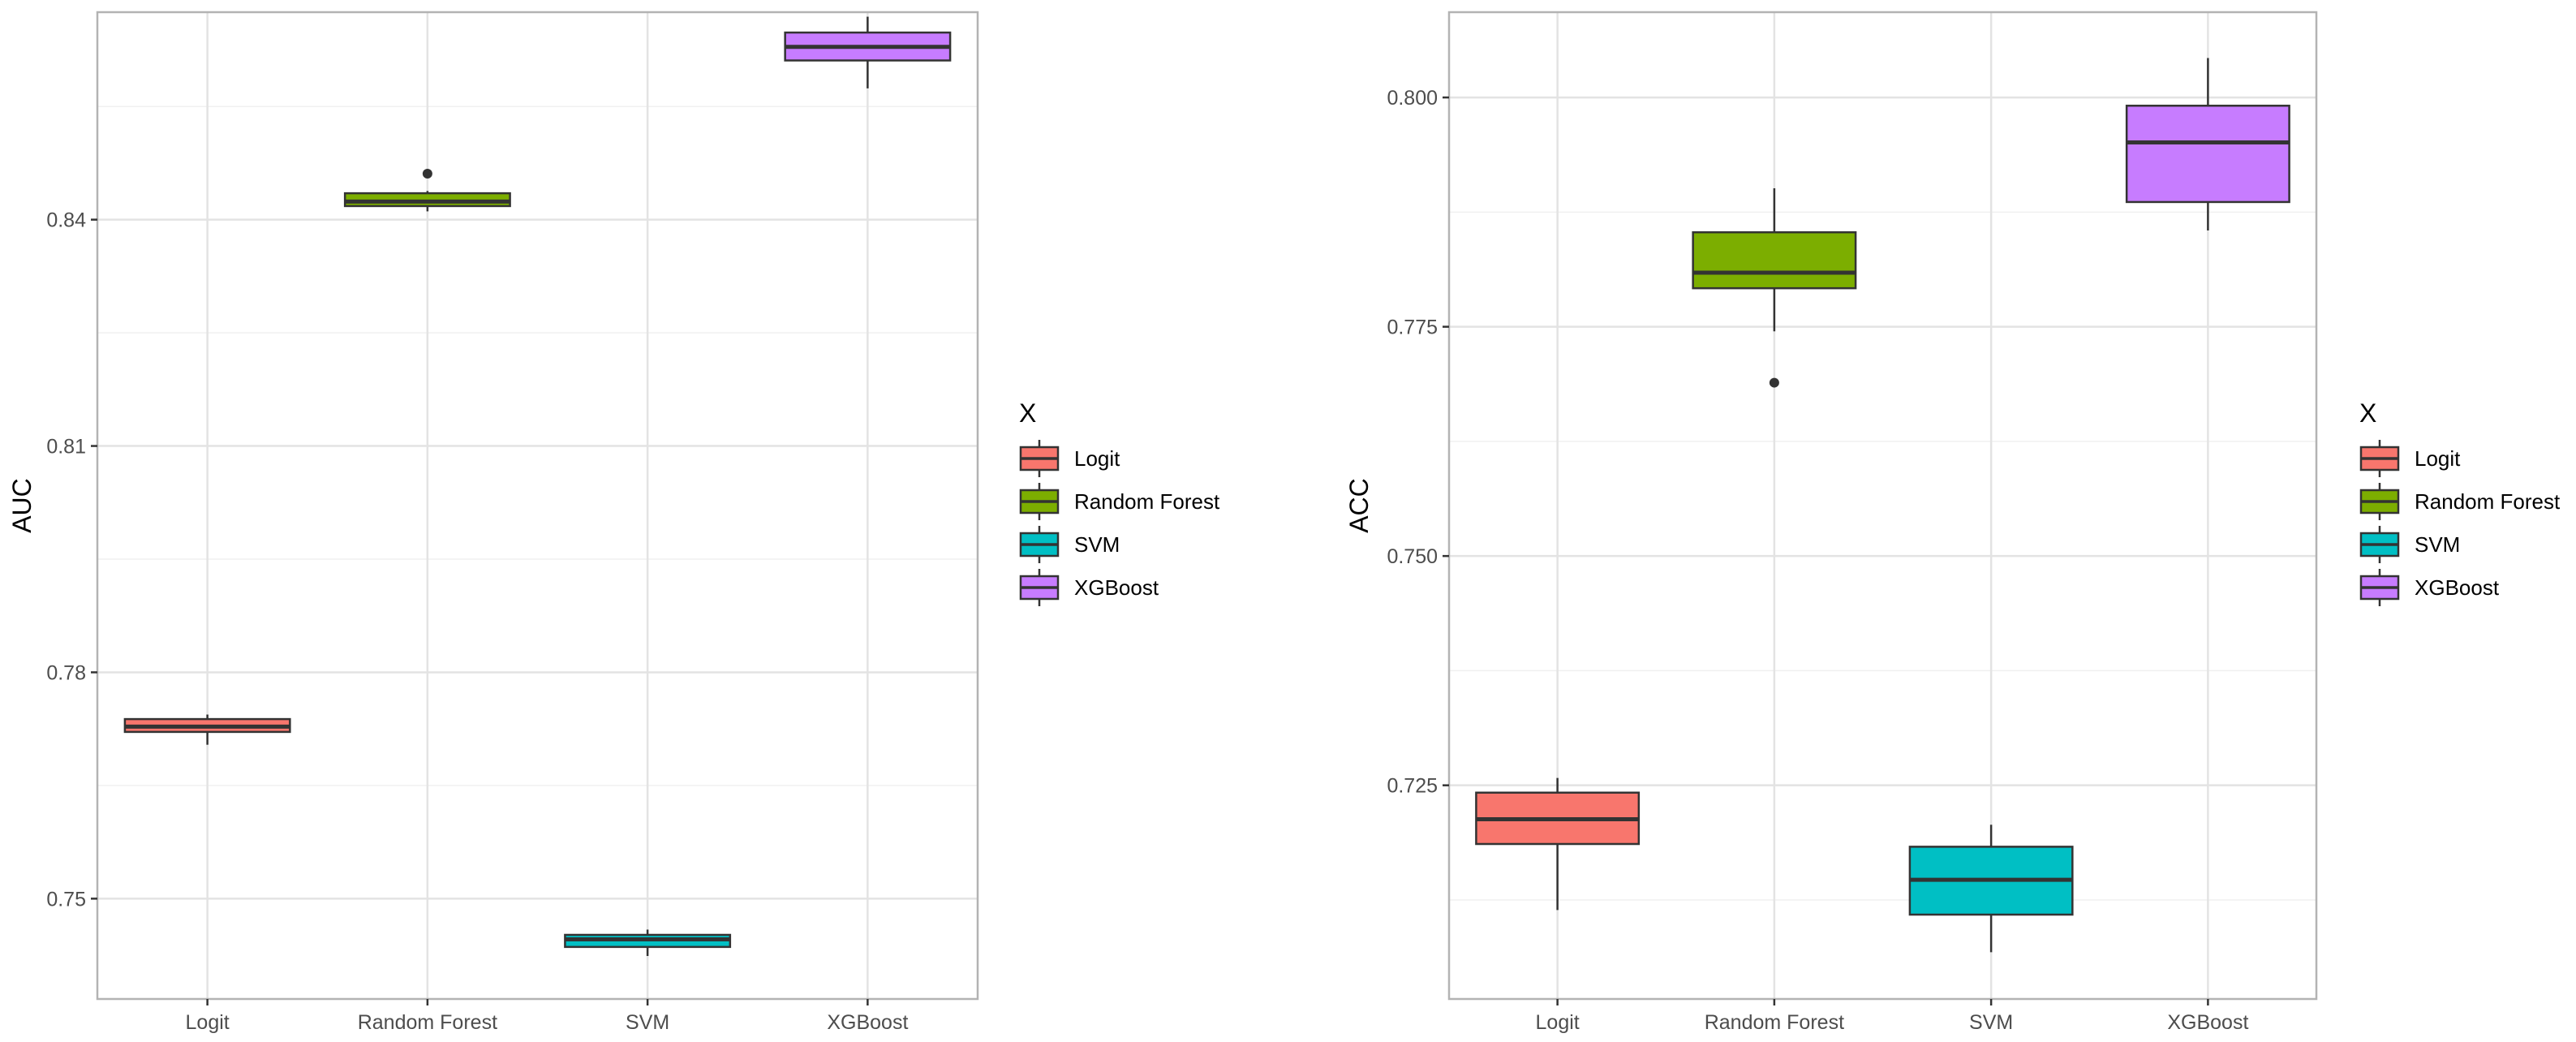 This screenshot has width=2576, height=1042. I want to click on auc-y-tick-label: 0.75, so click(66, 899).